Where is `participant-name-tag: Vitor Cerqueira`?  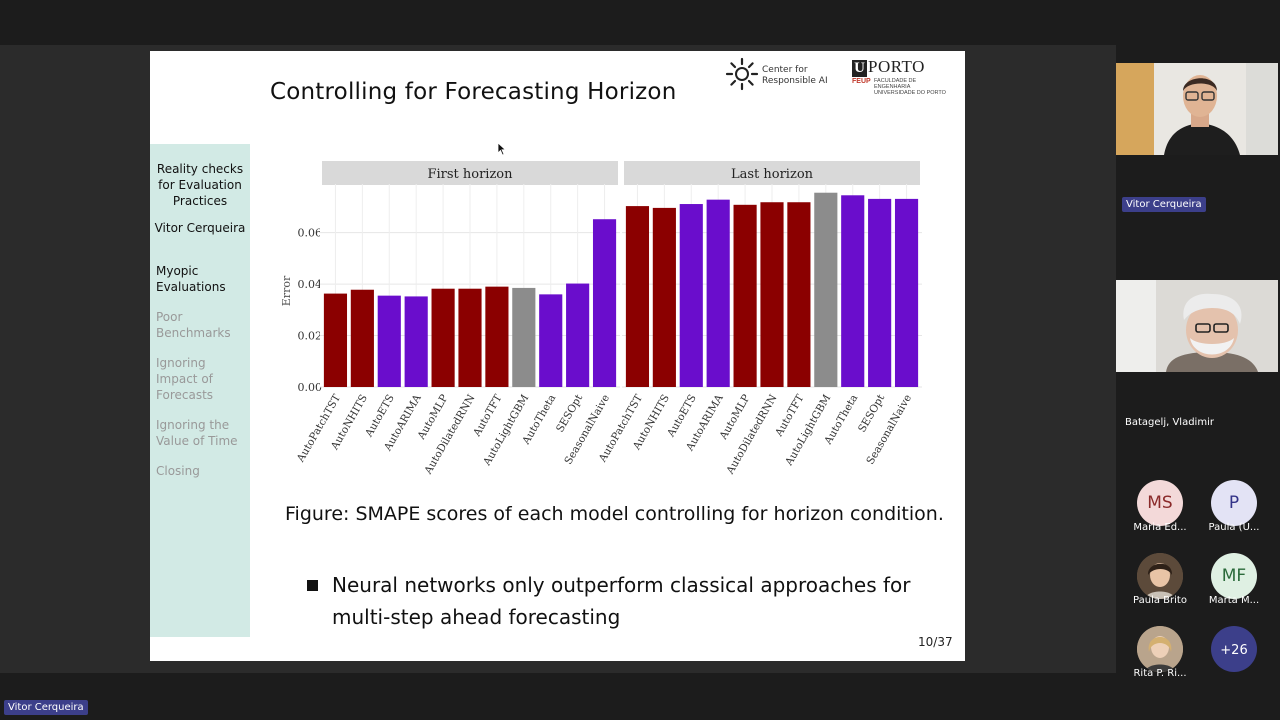
participant-name-tag: Vitor Cerqueira is located at coordinates (1164, 204).